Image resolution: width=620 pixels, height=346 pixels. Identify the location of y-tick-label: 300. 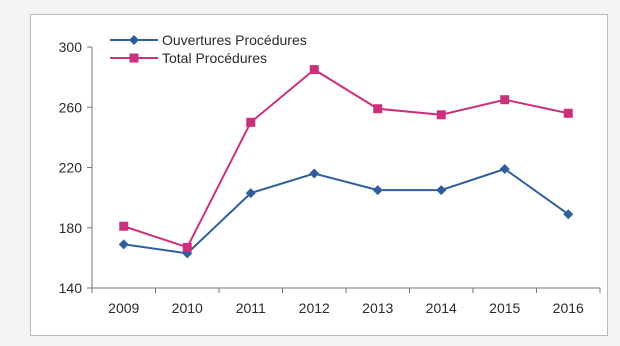
(71, 47).